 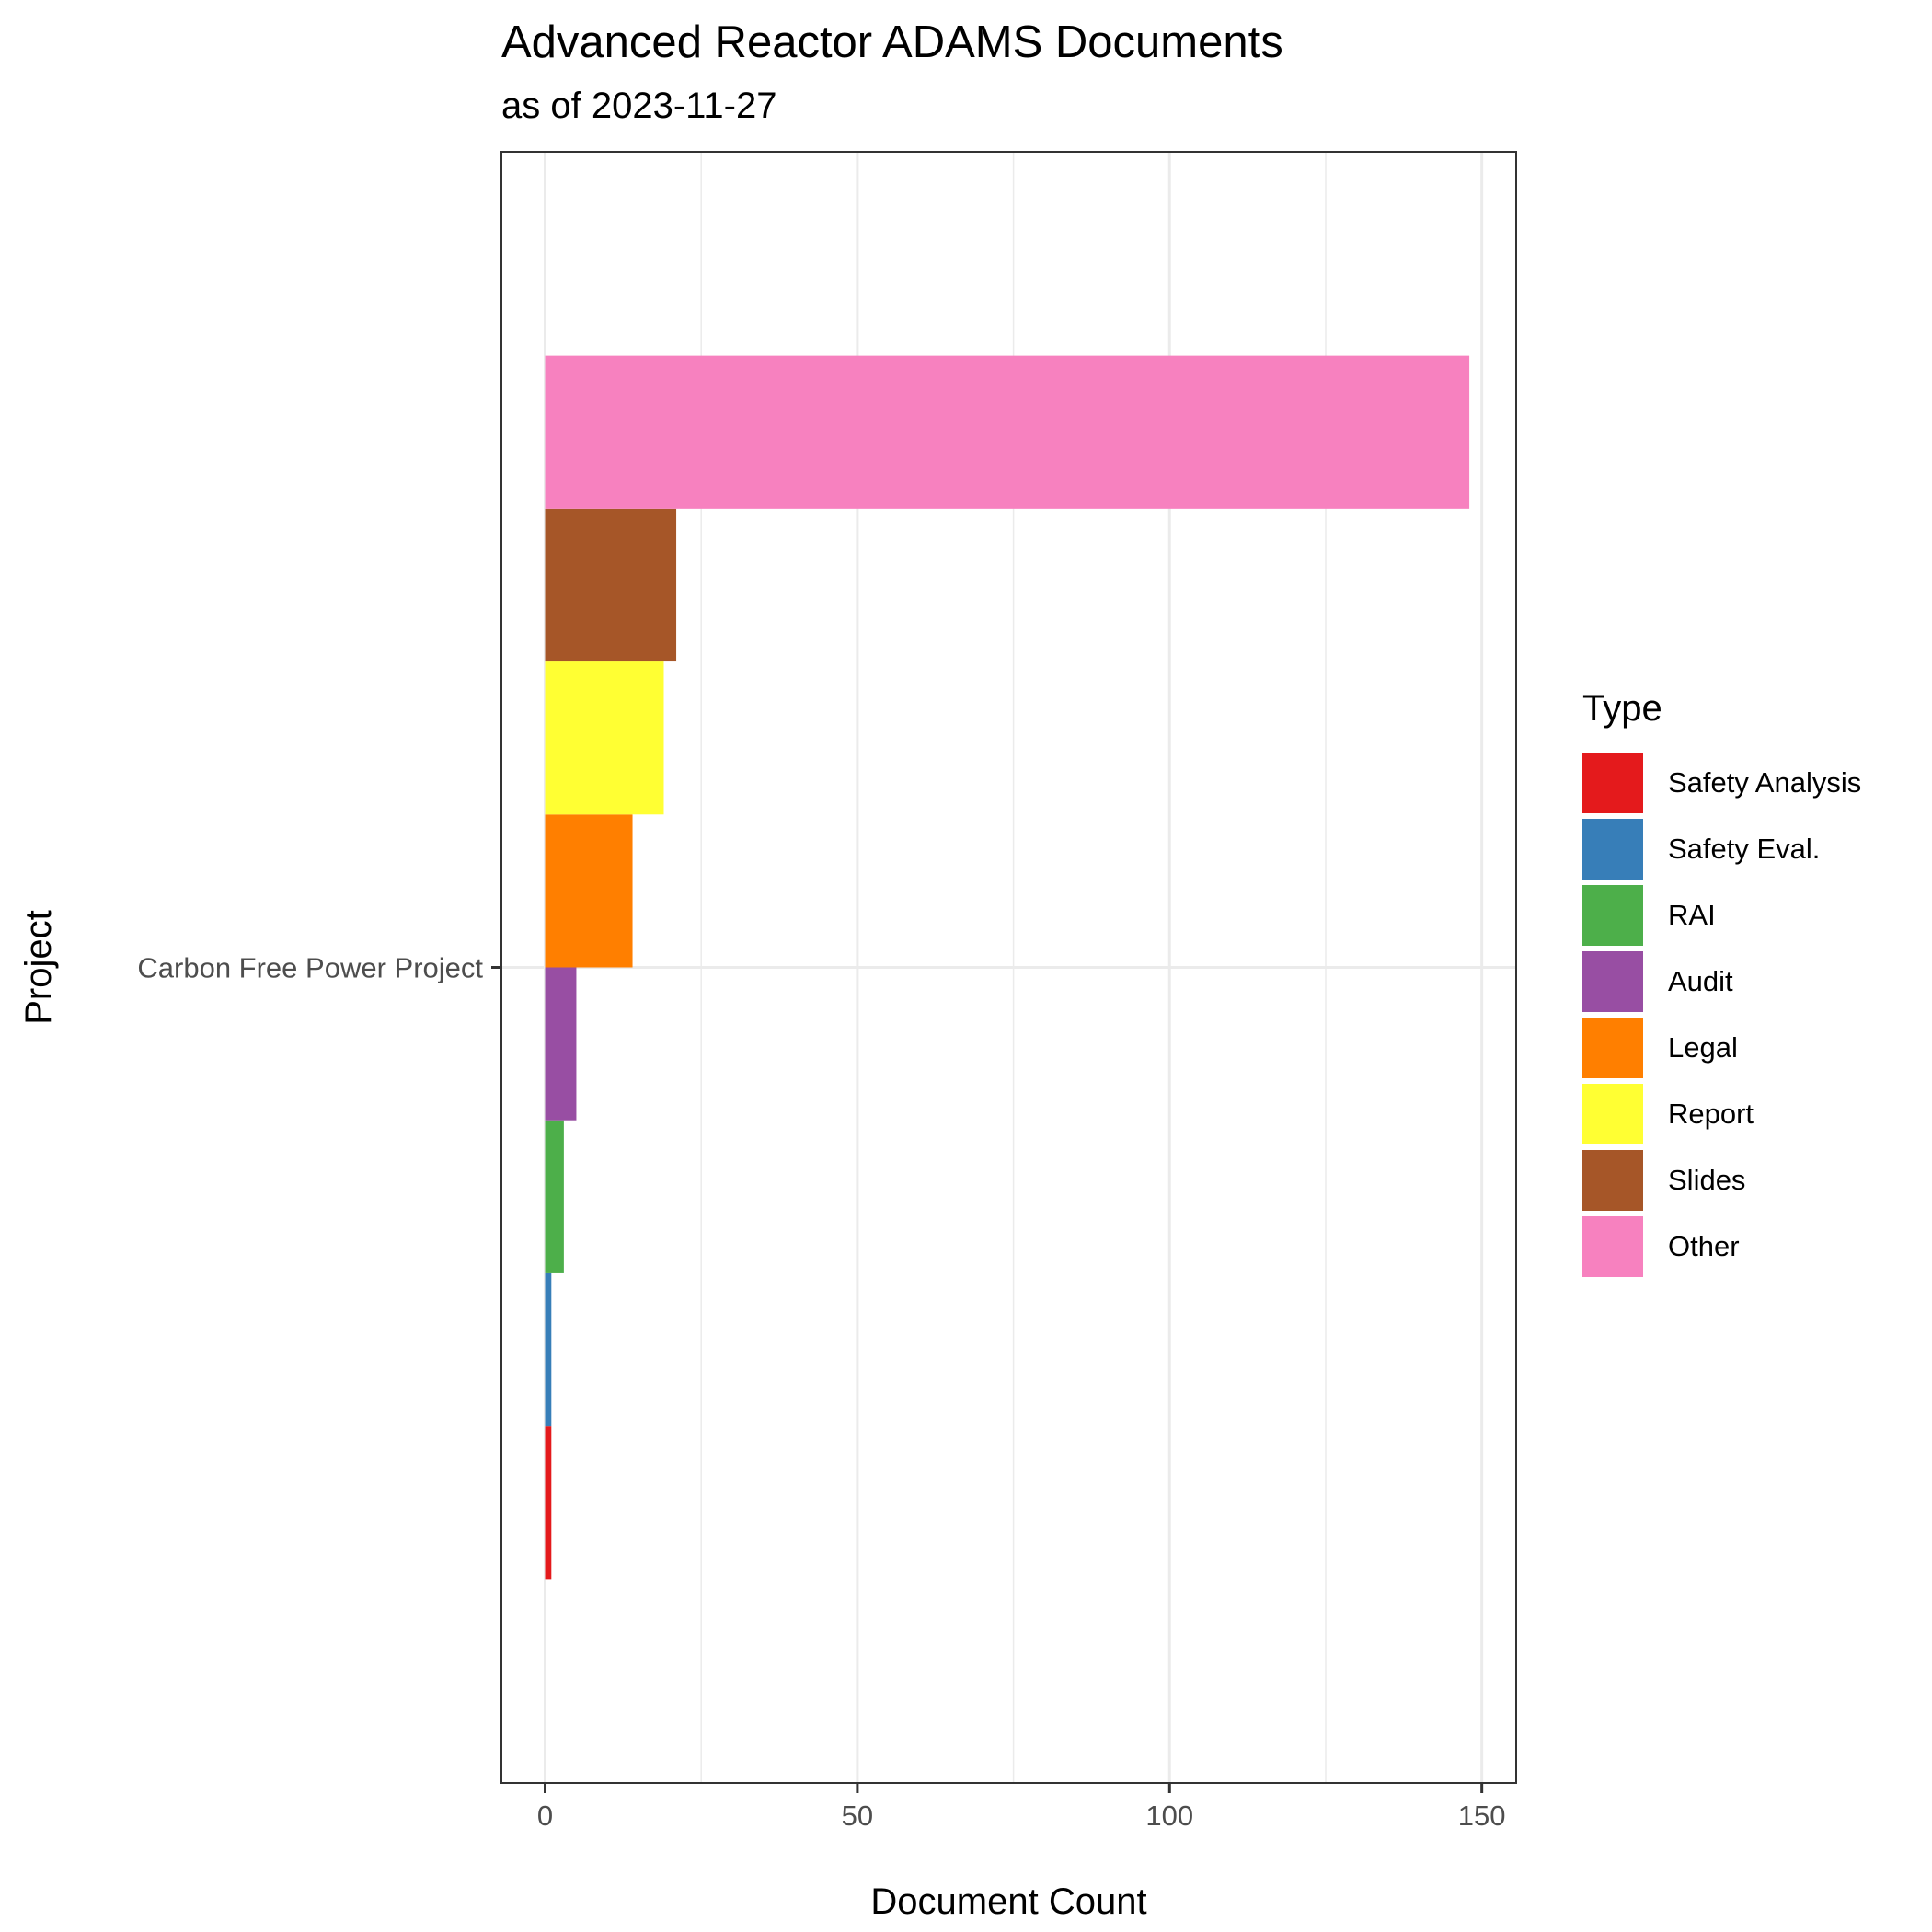 I want to click on x-tick-label: 50, so click(x=857, y=1816).